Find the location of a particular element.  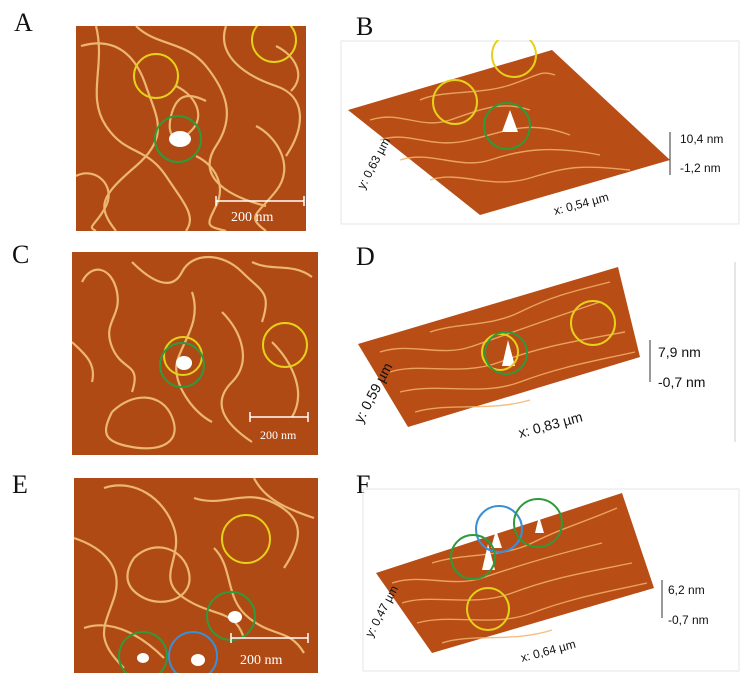

circle-yellow-d2 is located at coordinates (593, 323).